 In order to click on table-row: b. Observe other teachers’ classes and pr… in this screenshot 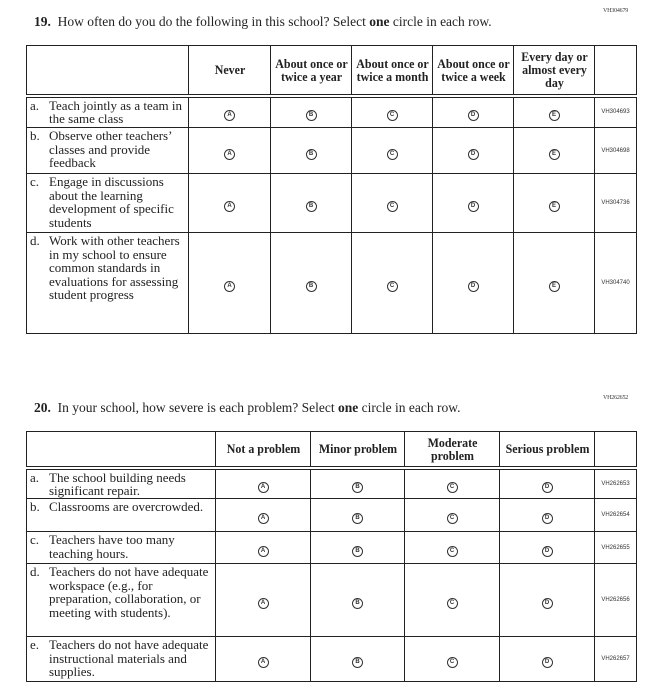, I will do `click(331, 150)`.